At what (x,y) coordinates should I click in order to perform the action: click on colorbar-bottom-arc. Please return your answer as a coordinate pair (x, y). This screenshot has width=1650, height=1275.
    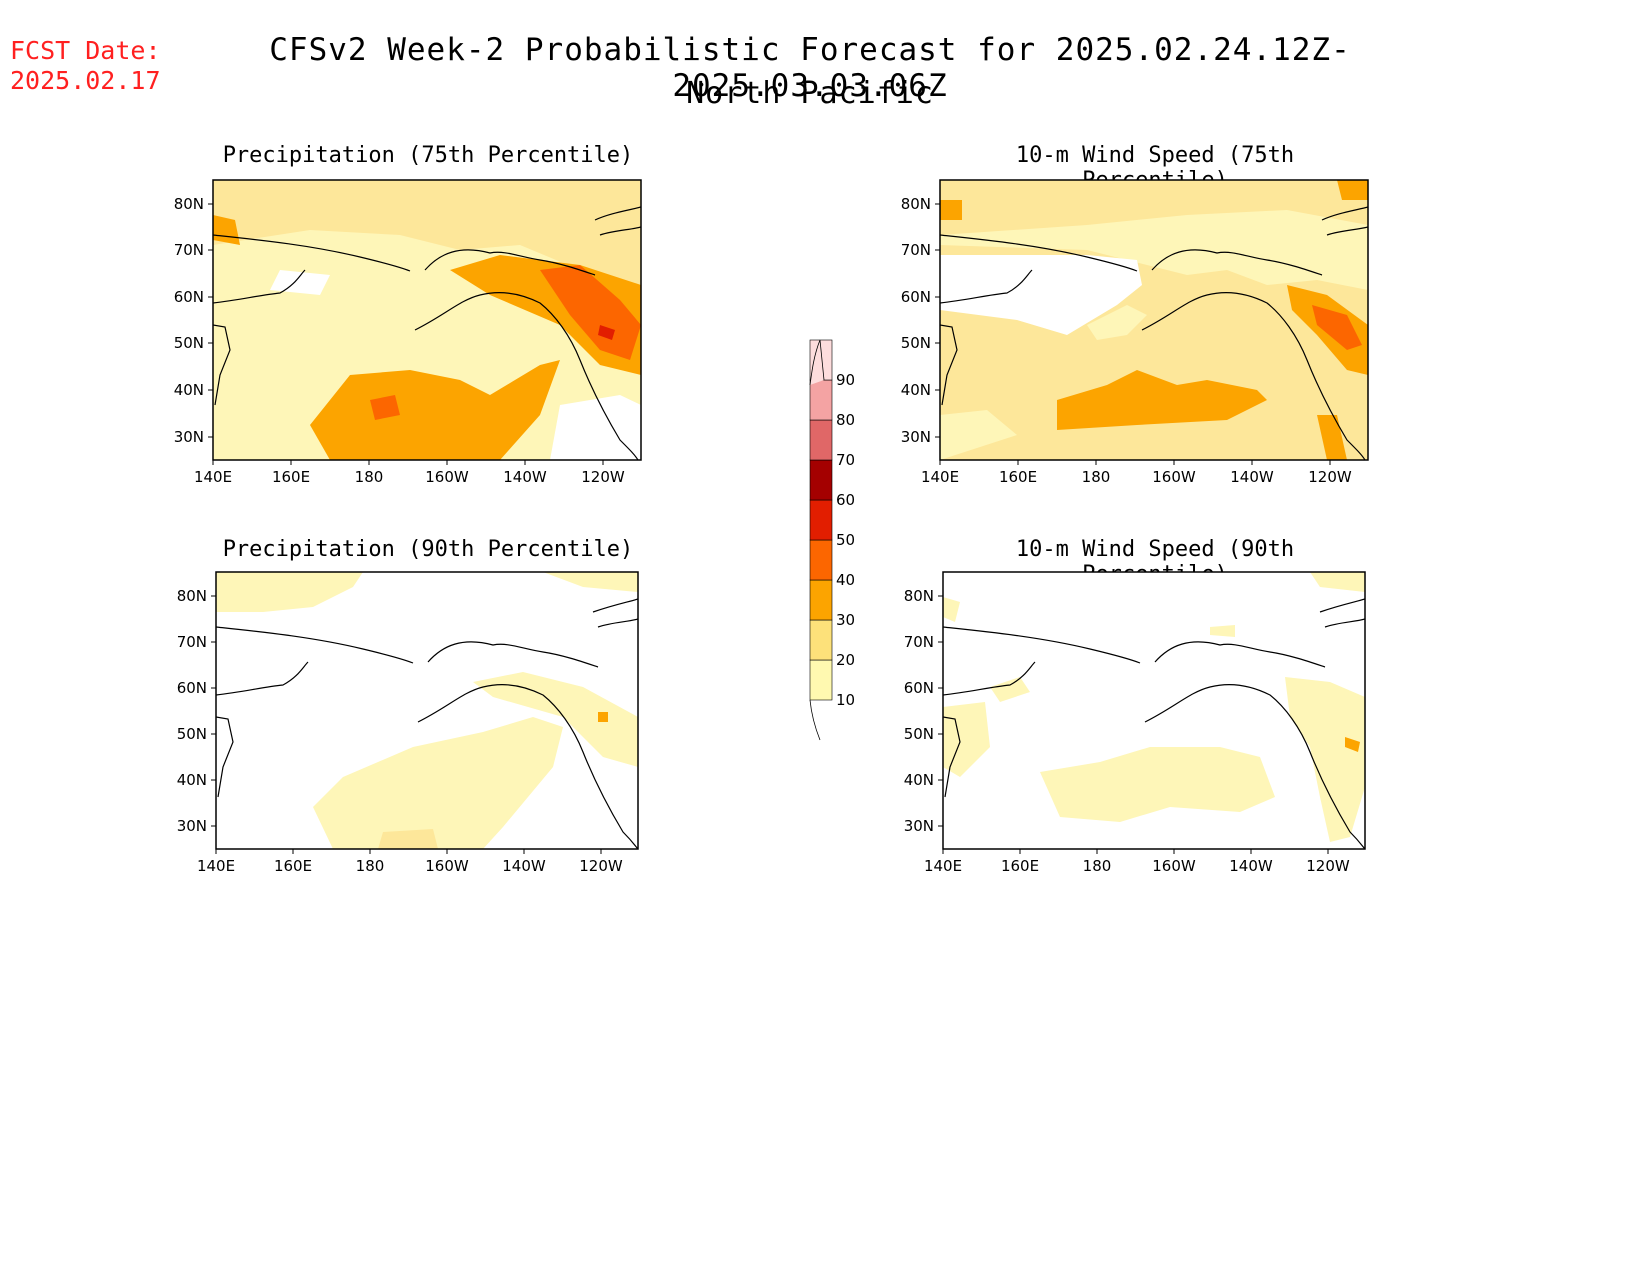
    Looking at the image, I should click on (815, 720).